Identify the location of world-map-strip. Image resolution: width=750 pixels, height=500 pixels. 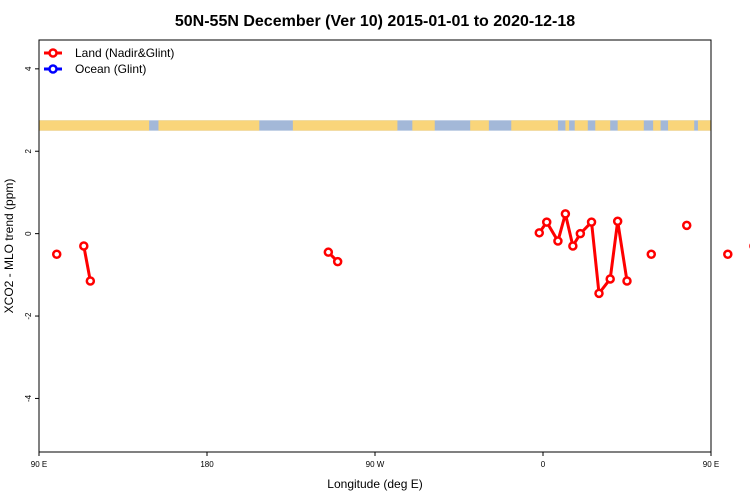
(375, 125).